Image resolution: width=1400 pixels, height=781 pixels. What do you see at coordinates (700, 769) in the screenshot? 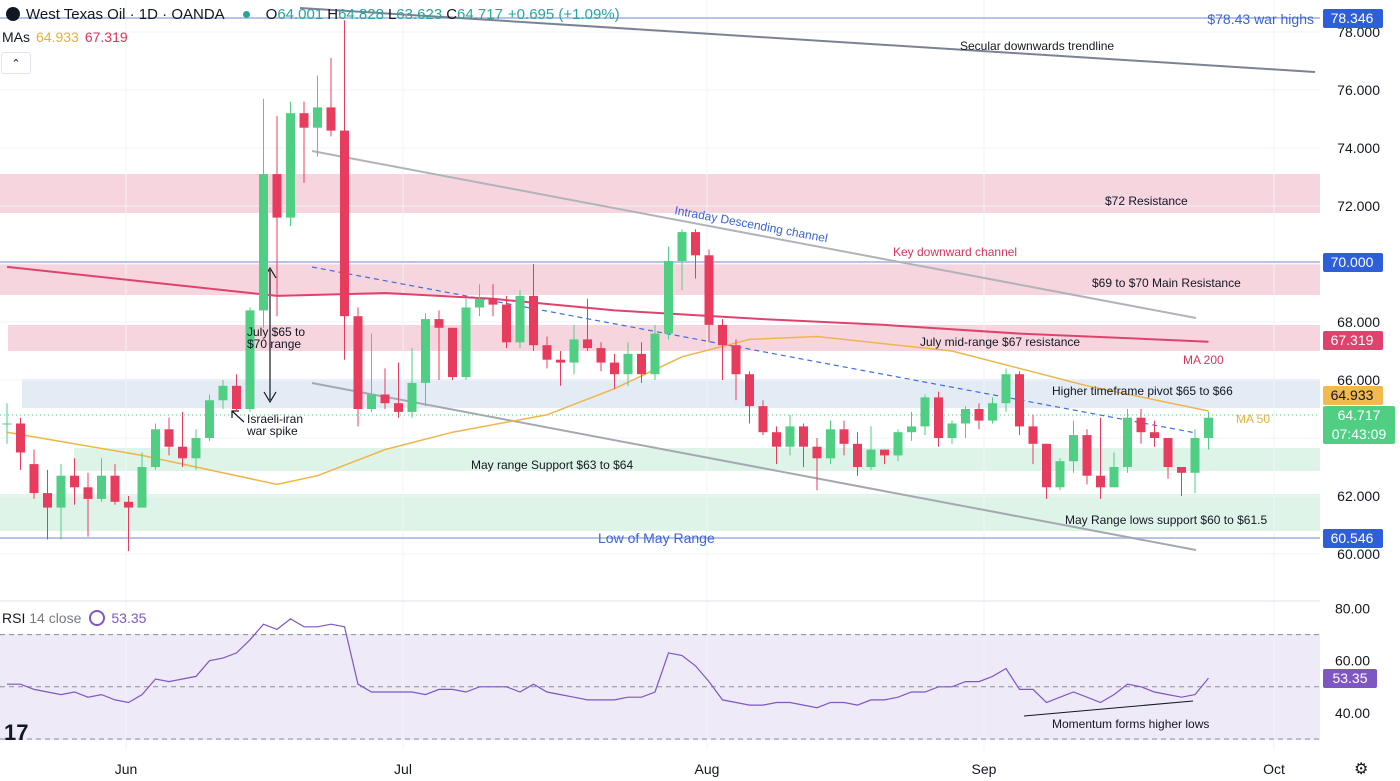
I see `time-axis: Jun Jul Aug Sep Oct` at bounding box center [700, 769].